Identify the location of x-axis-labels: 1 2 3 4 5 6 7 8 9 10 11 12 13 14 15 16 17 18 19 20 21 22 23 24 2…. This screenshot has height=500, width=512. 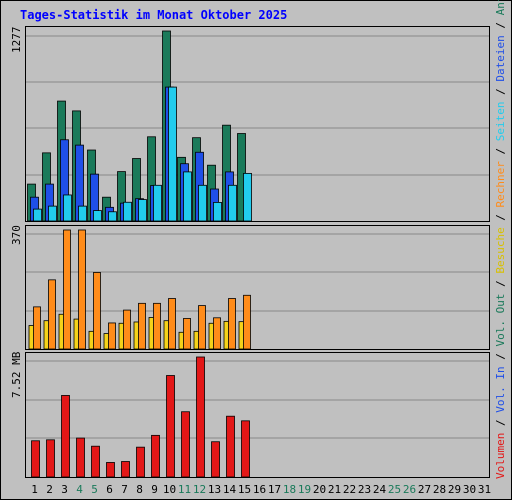
(258, 490).